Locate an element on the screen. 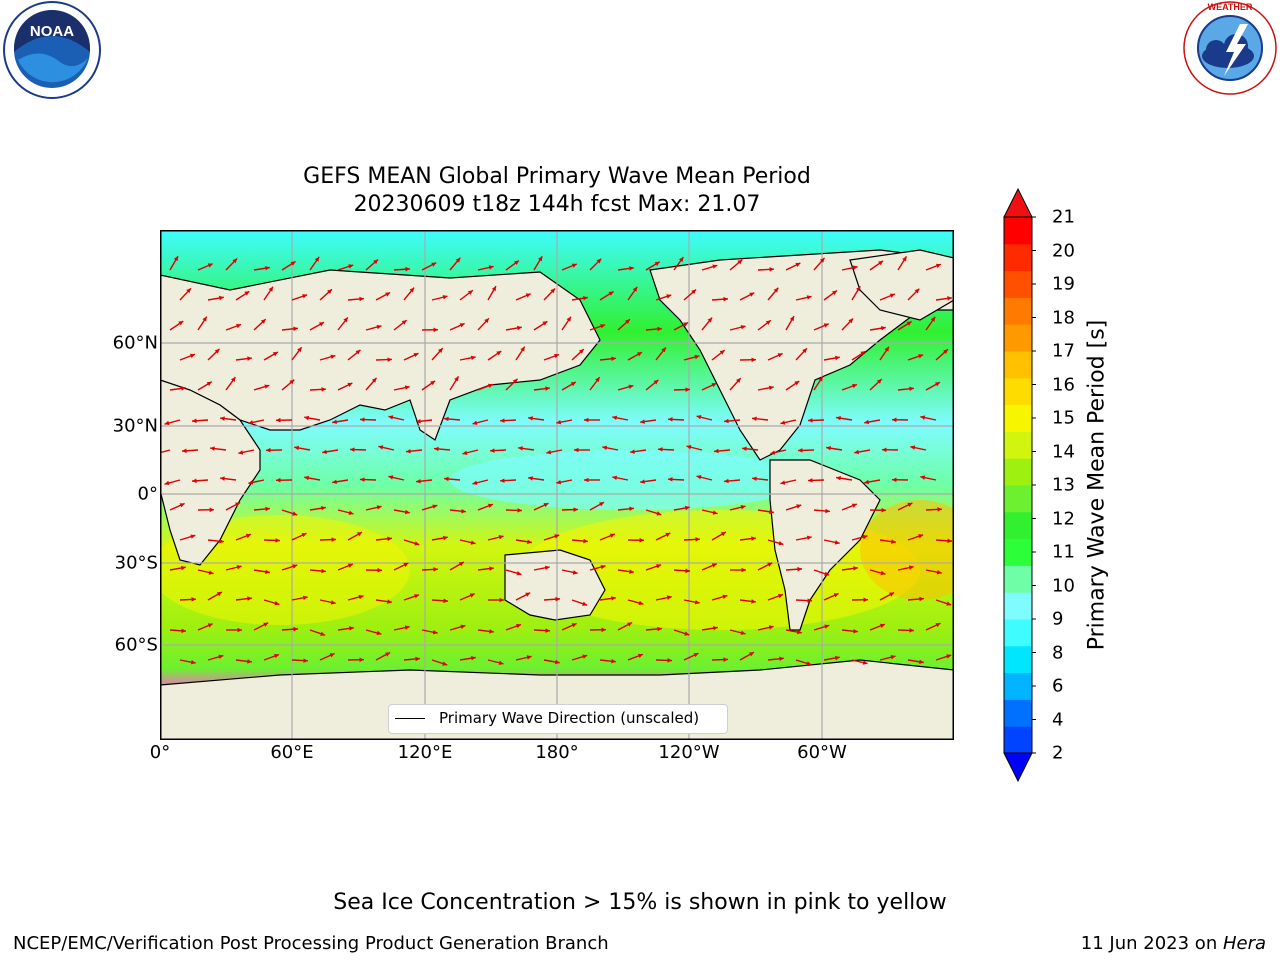 The height and width of the screenshot is (960, 1280). colorbar-tick-label: 13 is located at coordinates (1063, 485).